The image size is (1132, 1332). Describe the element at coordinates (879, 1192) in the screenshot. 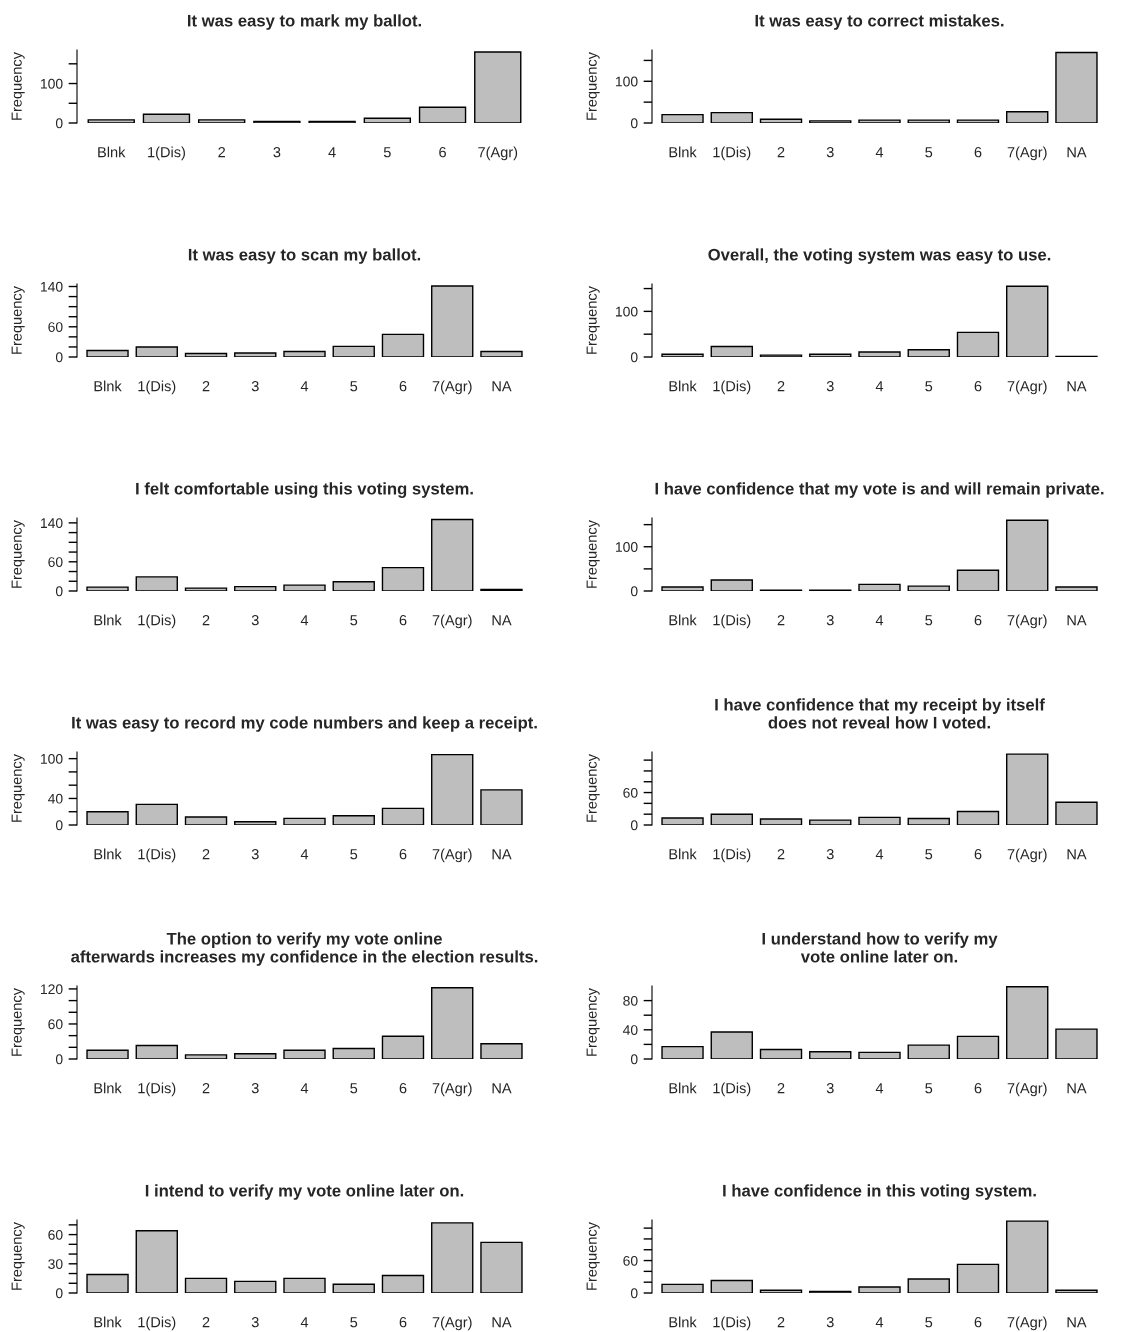

I see `chart-title: I have confidence in this voting system.` at that location.